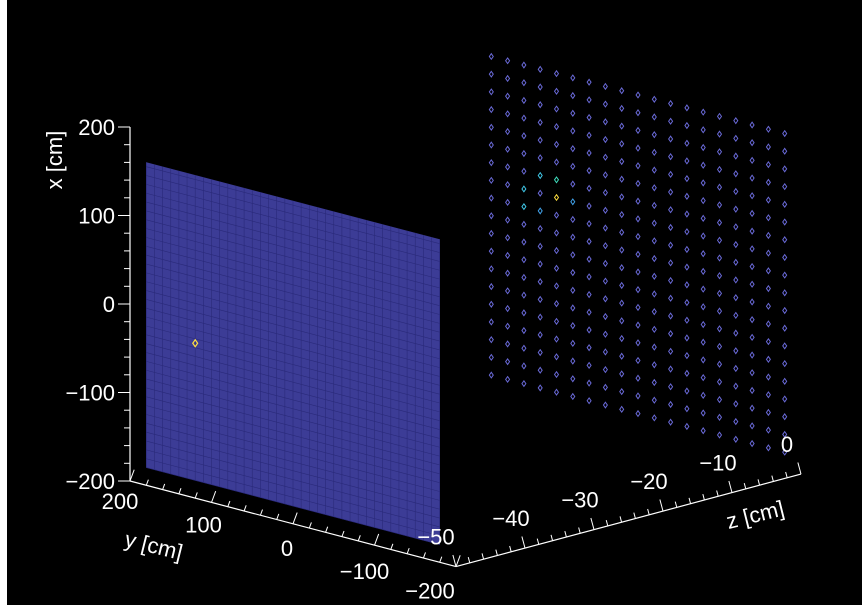  I want to click on x-axis-tick-label: 200, so click(96, 127).